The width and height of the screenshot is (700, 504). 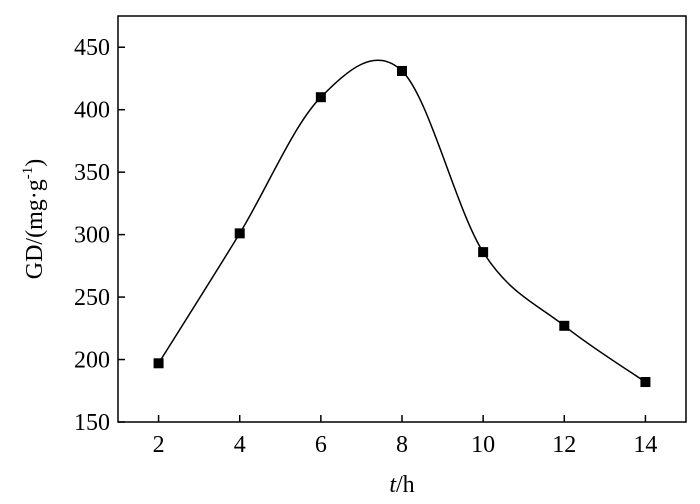 What do you see at coordinates (393, 485) in the screenshot?
I see `x-label-part: t` at bounding box center [393, 485].